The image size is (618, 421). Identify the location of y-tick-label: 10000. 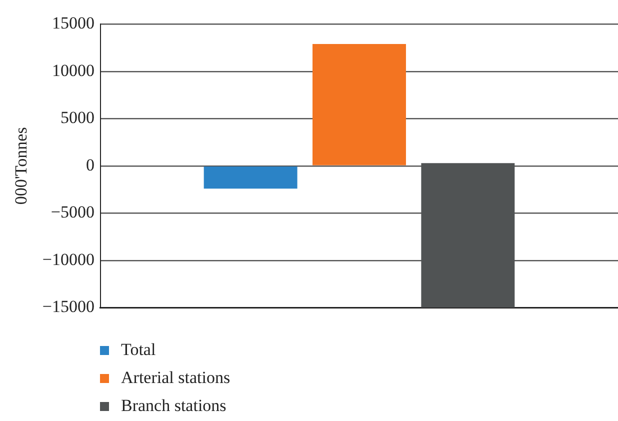
(73, 70).